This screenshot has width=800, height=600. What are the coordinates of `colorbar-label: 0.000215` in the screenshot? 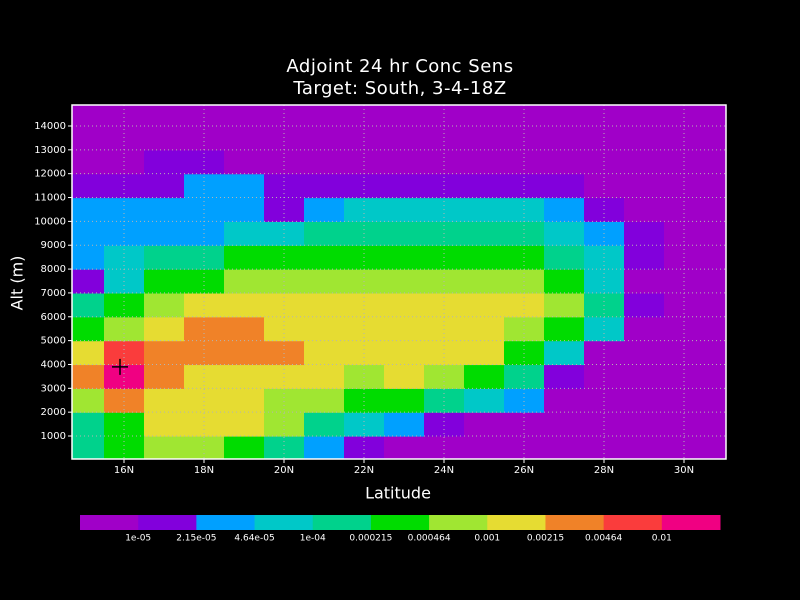 It's located at (370, 539).